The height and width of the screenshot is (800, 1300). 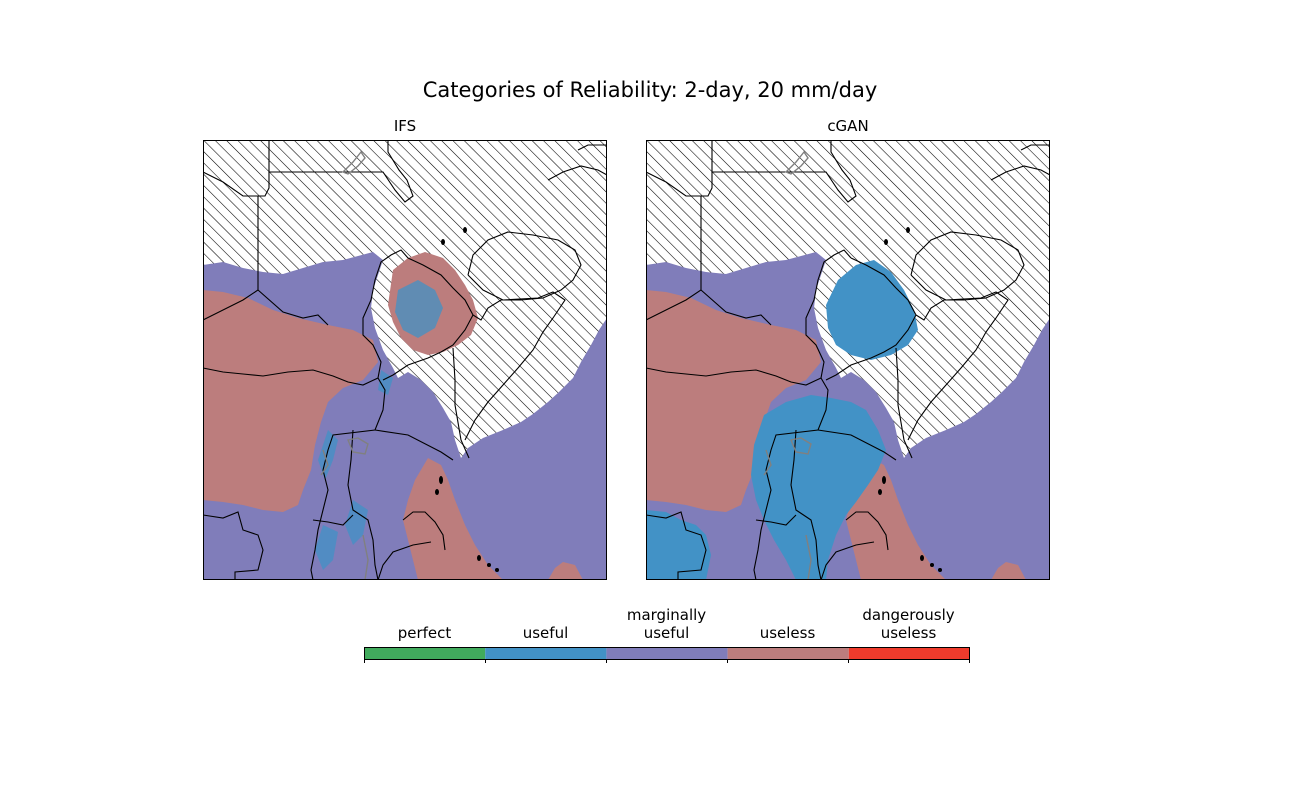 I want to click on region-useful-southwest, so click(x=678, y=545).